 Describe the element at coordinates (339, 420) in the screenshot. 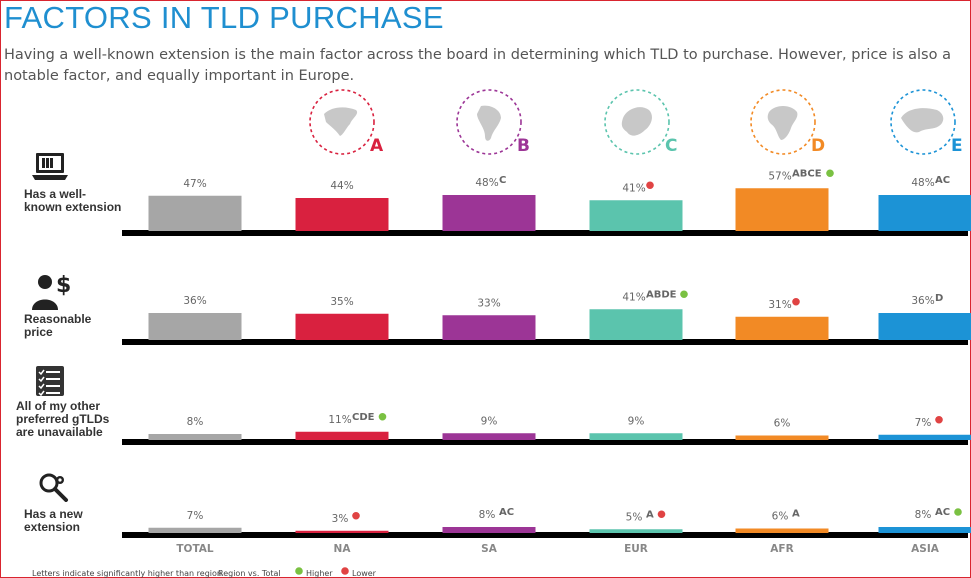

I see `data-label-na-row-2: 11%` at that location.